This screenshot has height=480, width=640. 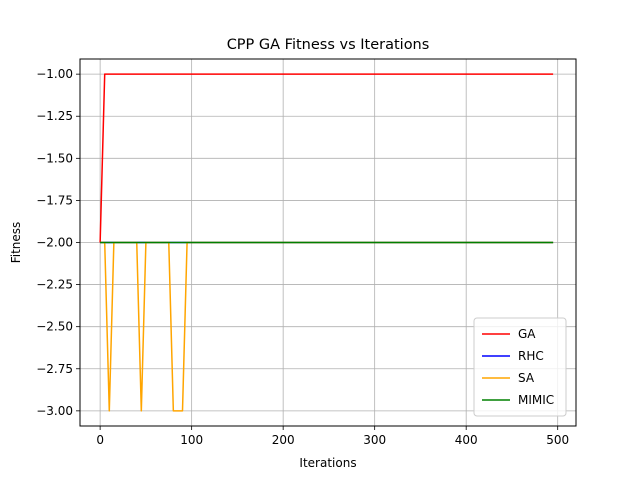 What do you see at coordinates (283, 440) in the screenshot?
I see `x-tick-label: 200` at bounding box center [283, 440].